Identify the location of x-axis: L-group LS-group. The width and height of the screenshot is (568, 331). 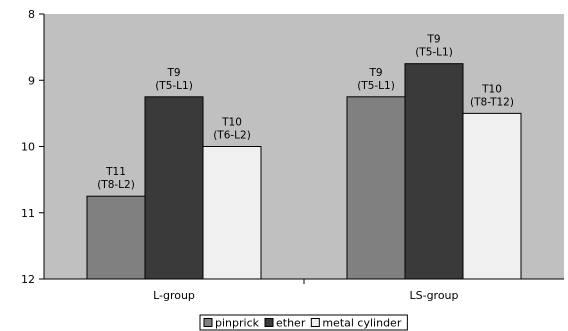
(306, 290).